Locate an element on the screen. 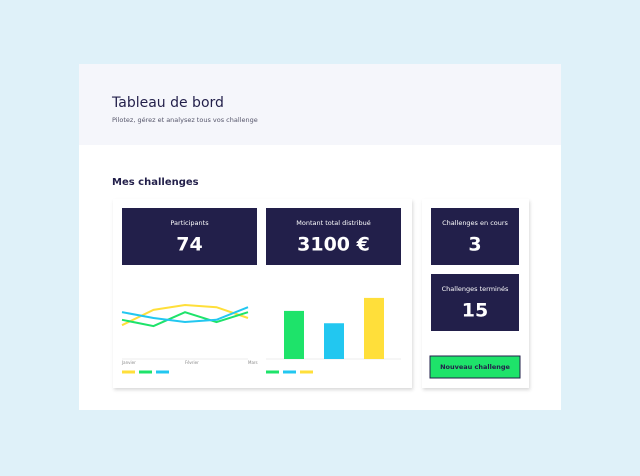 The image size is (640, 476). stat-value: 3100 € is located at coordinates (333, 245).